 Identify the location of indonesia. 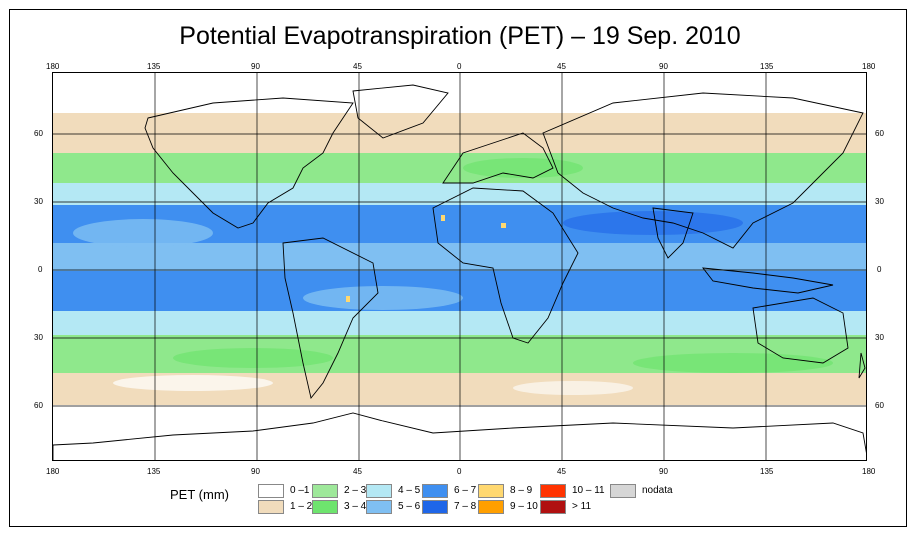
(768, 280).